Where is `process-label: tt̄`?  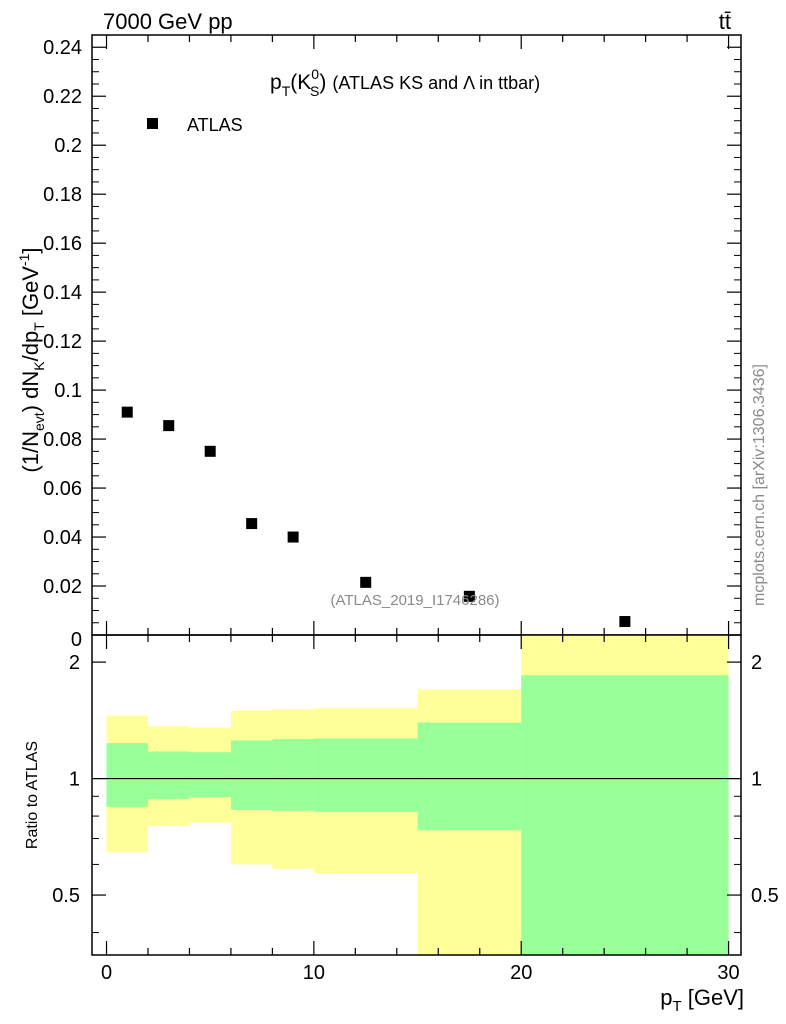
process-label: tt̄ is located at coordinates (725, 21).